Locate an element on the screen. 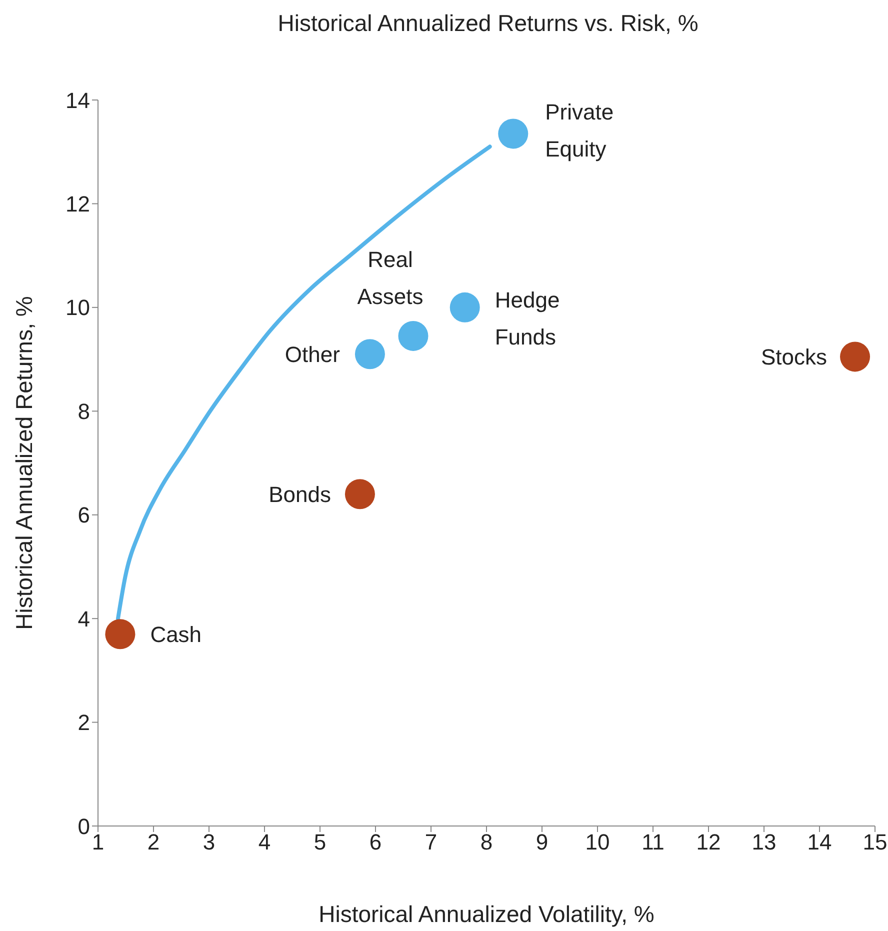  annotation: Other is located at coordinates (312, 354).